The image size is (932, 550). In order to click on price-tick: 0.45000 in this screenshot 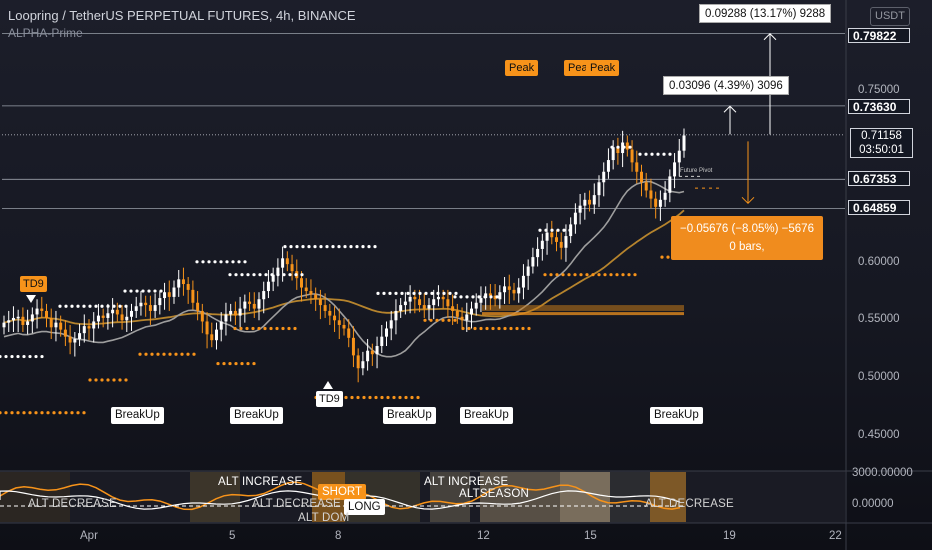, I will do `click(879, 435)`.